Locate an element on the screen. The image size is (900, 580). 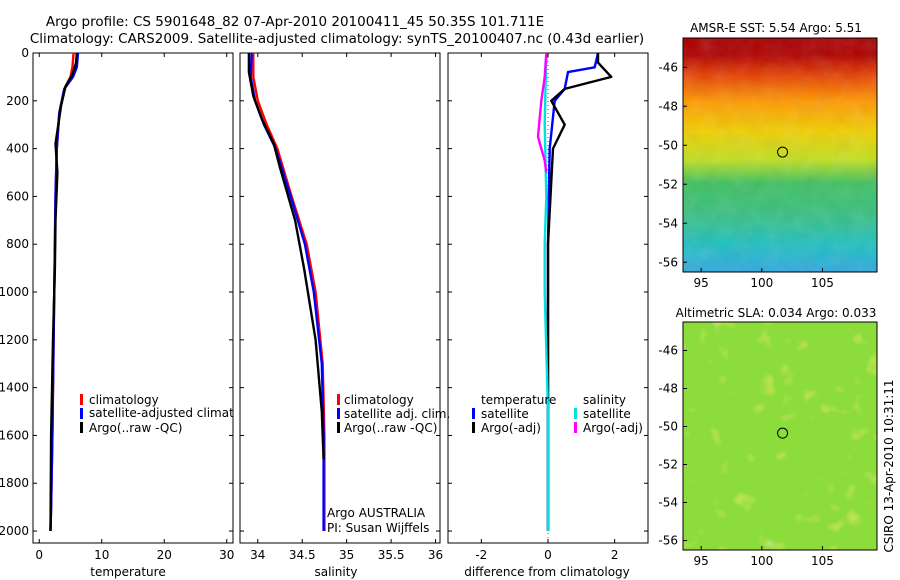
series-line-temperature-argo-adj- is located at coordinates (579, 292).